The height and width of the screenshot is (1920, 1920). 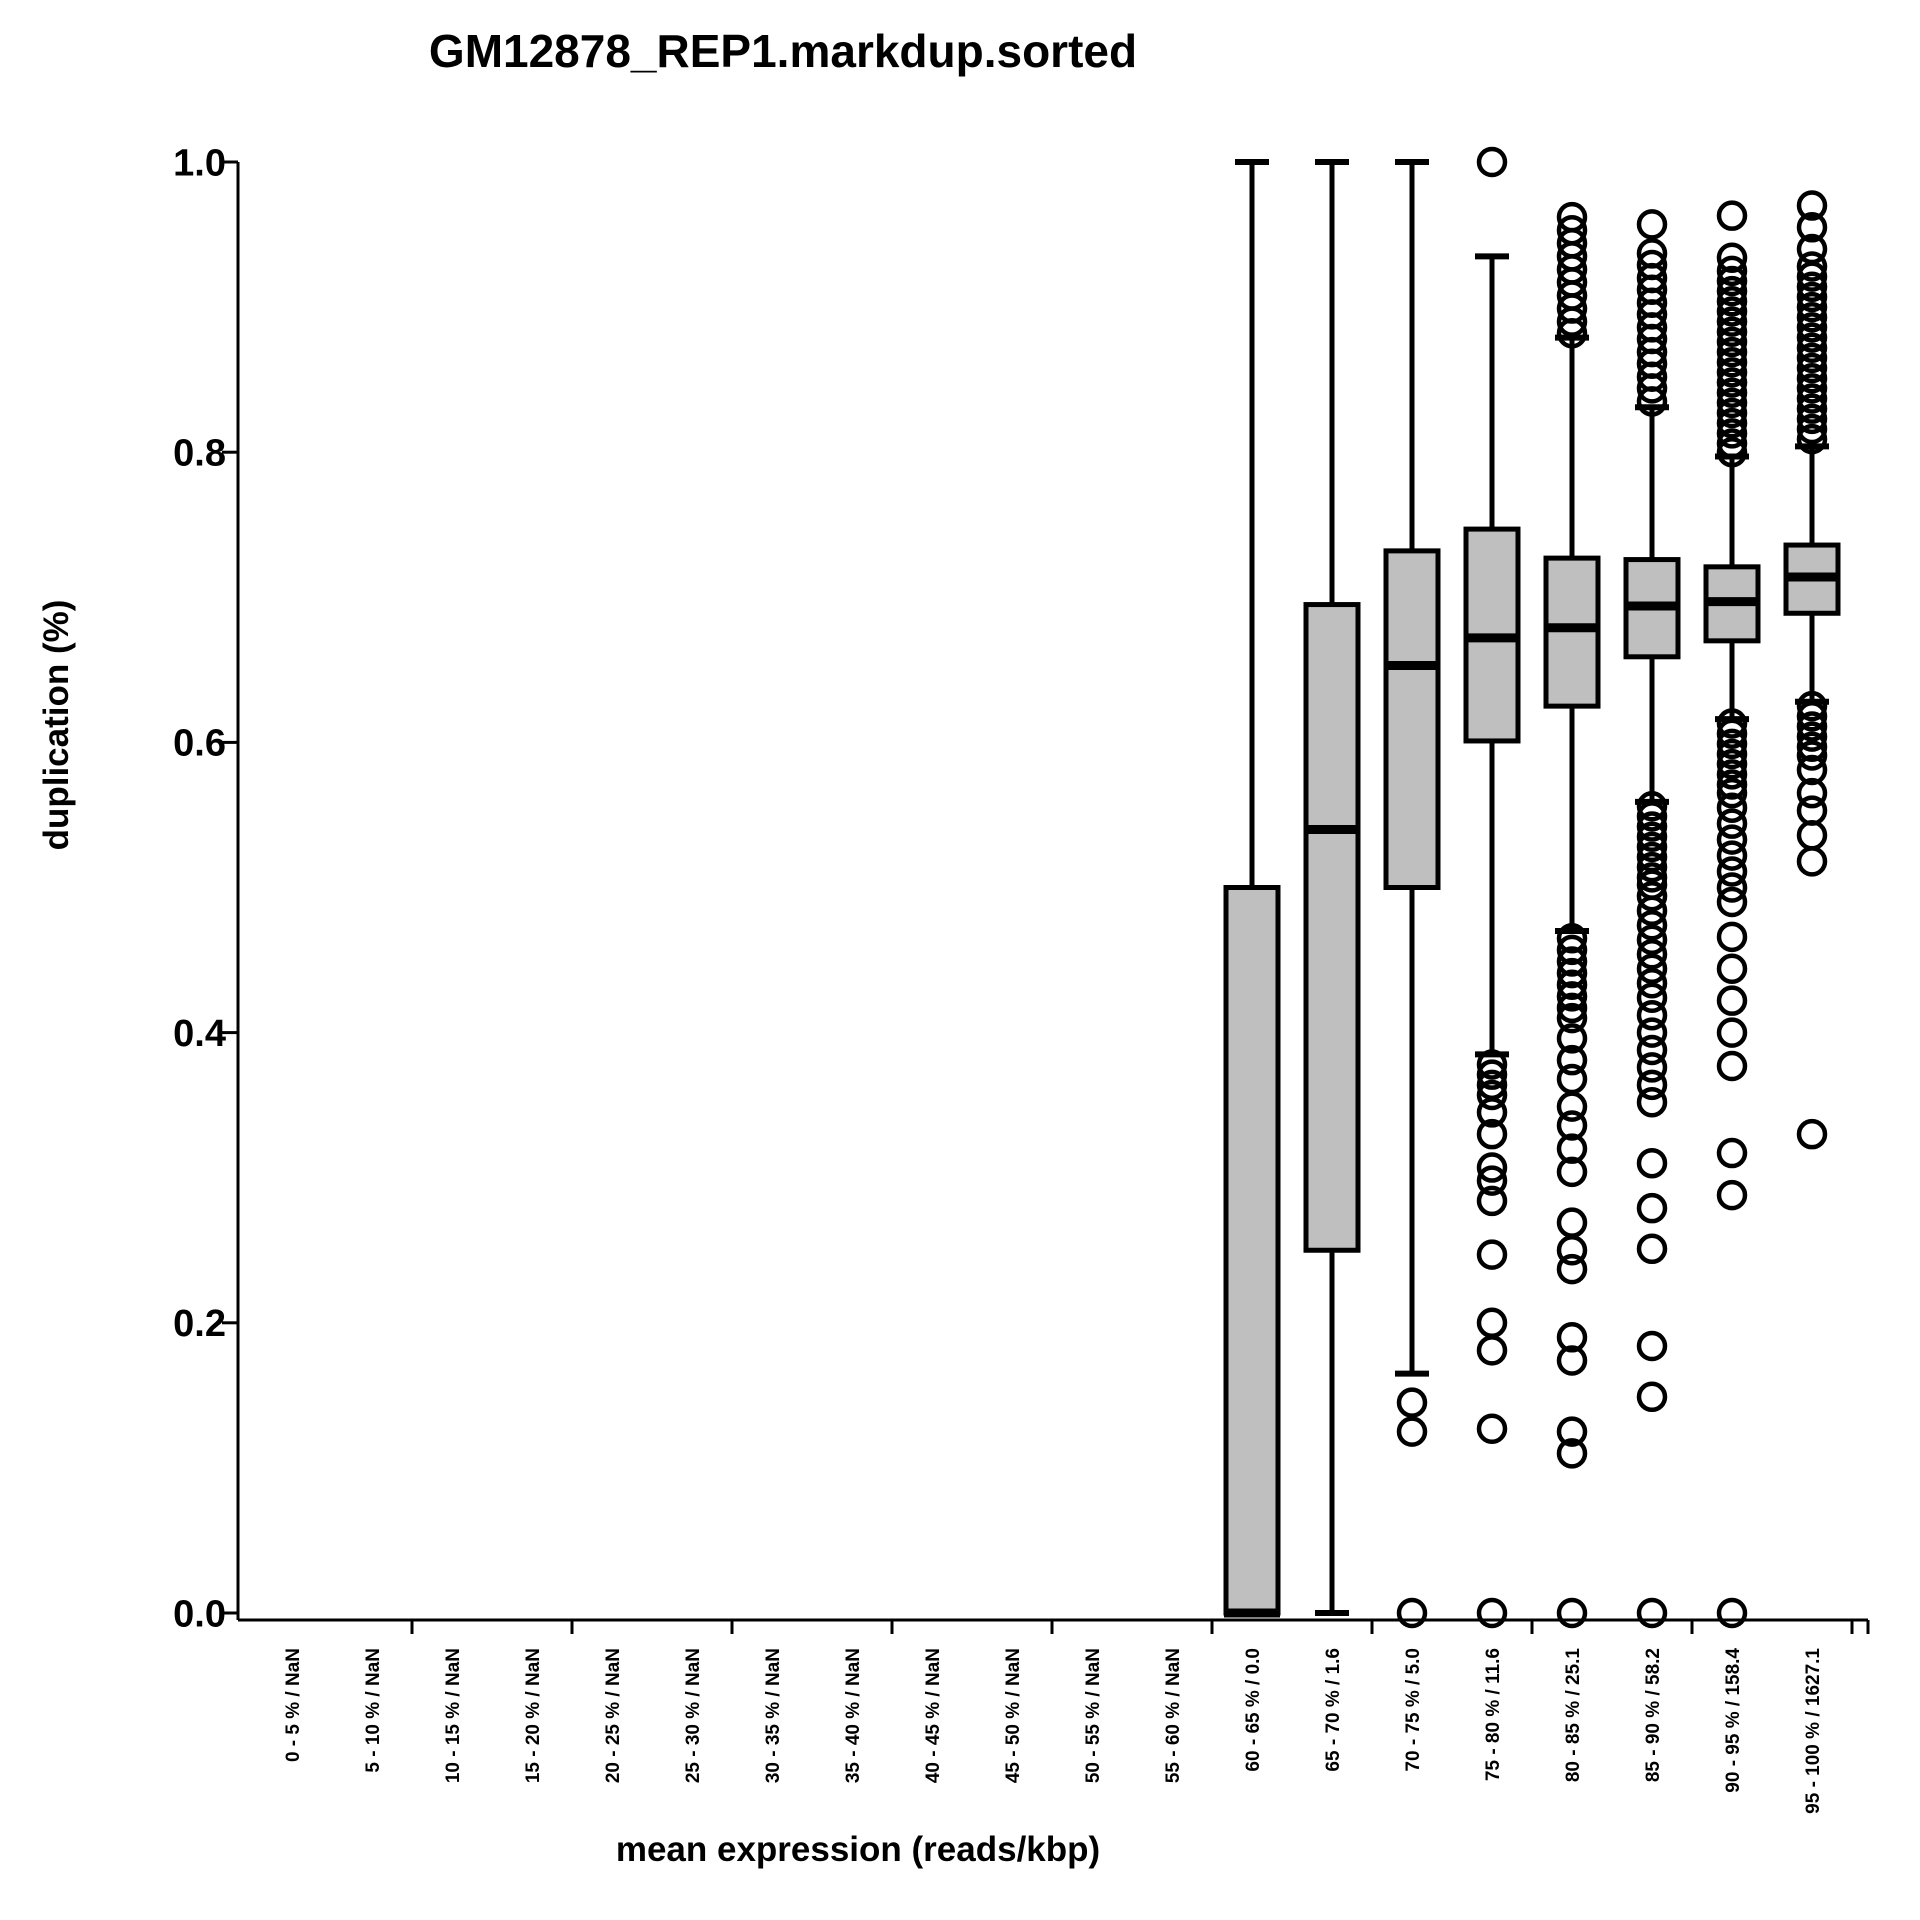 What do you see at coordinates (1412, 719) in the screenshot?
I see `box-iqr` at bounding box center [1412, 719].